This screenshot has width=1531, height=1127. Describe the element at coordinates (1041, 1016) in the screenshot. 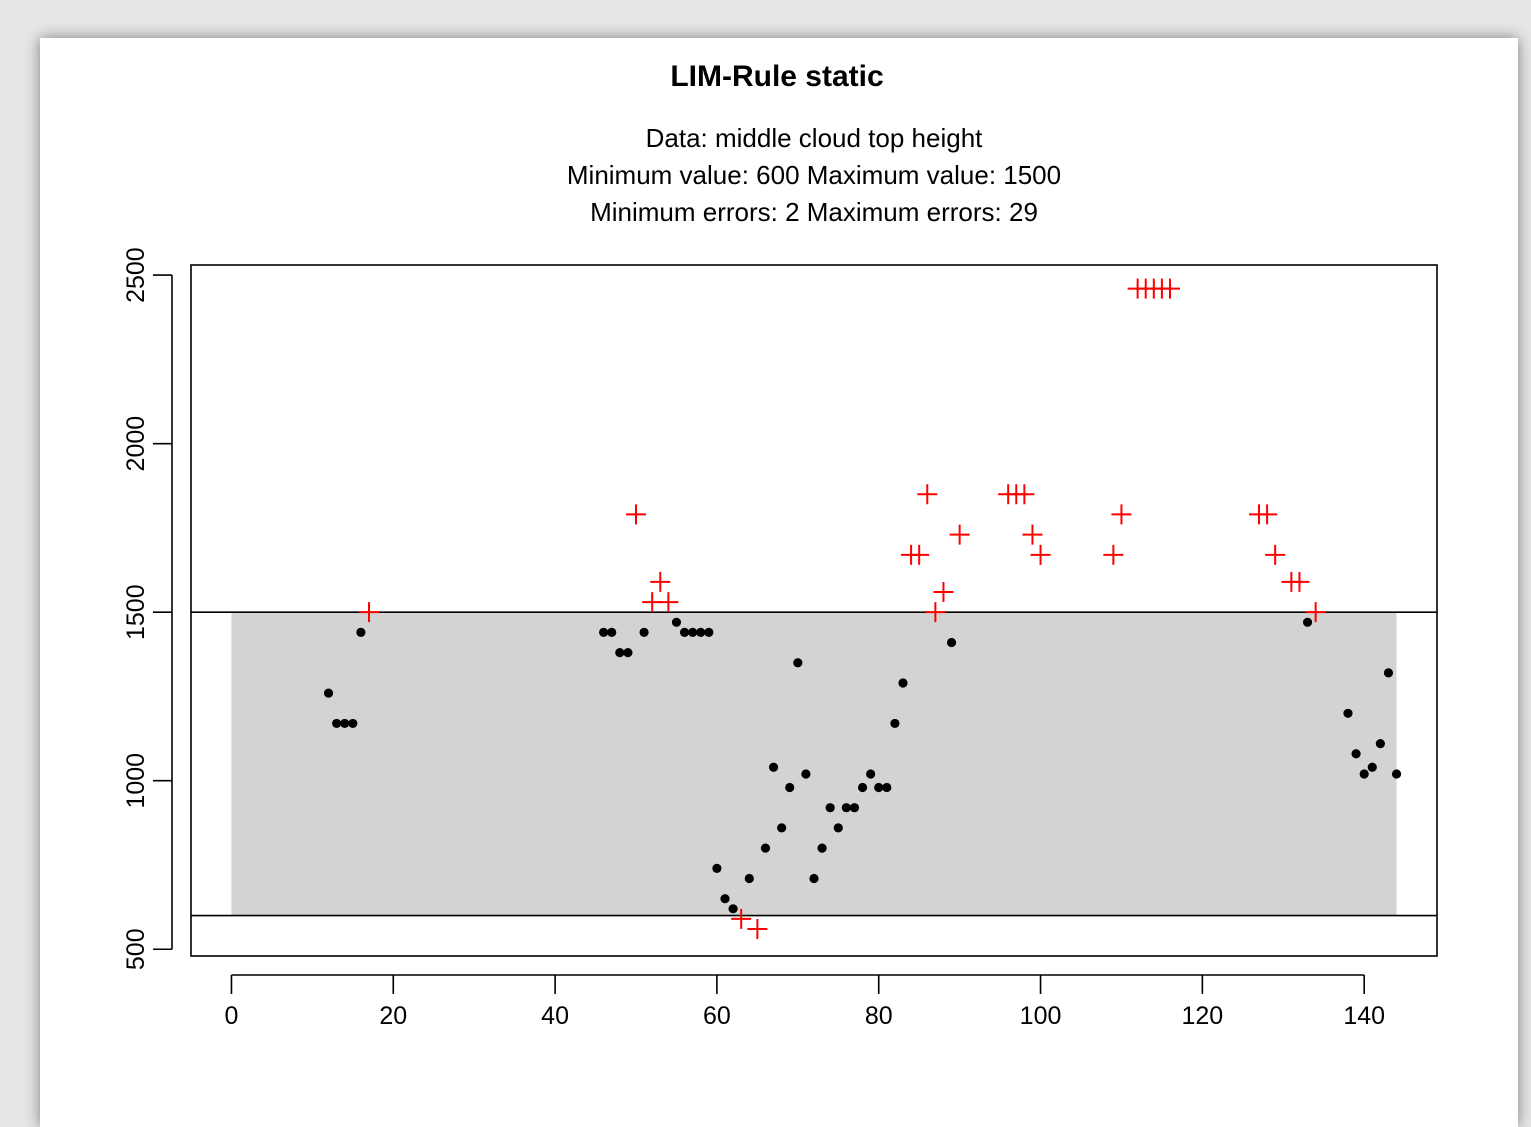

I see `x-tick-label: 100` at that location.